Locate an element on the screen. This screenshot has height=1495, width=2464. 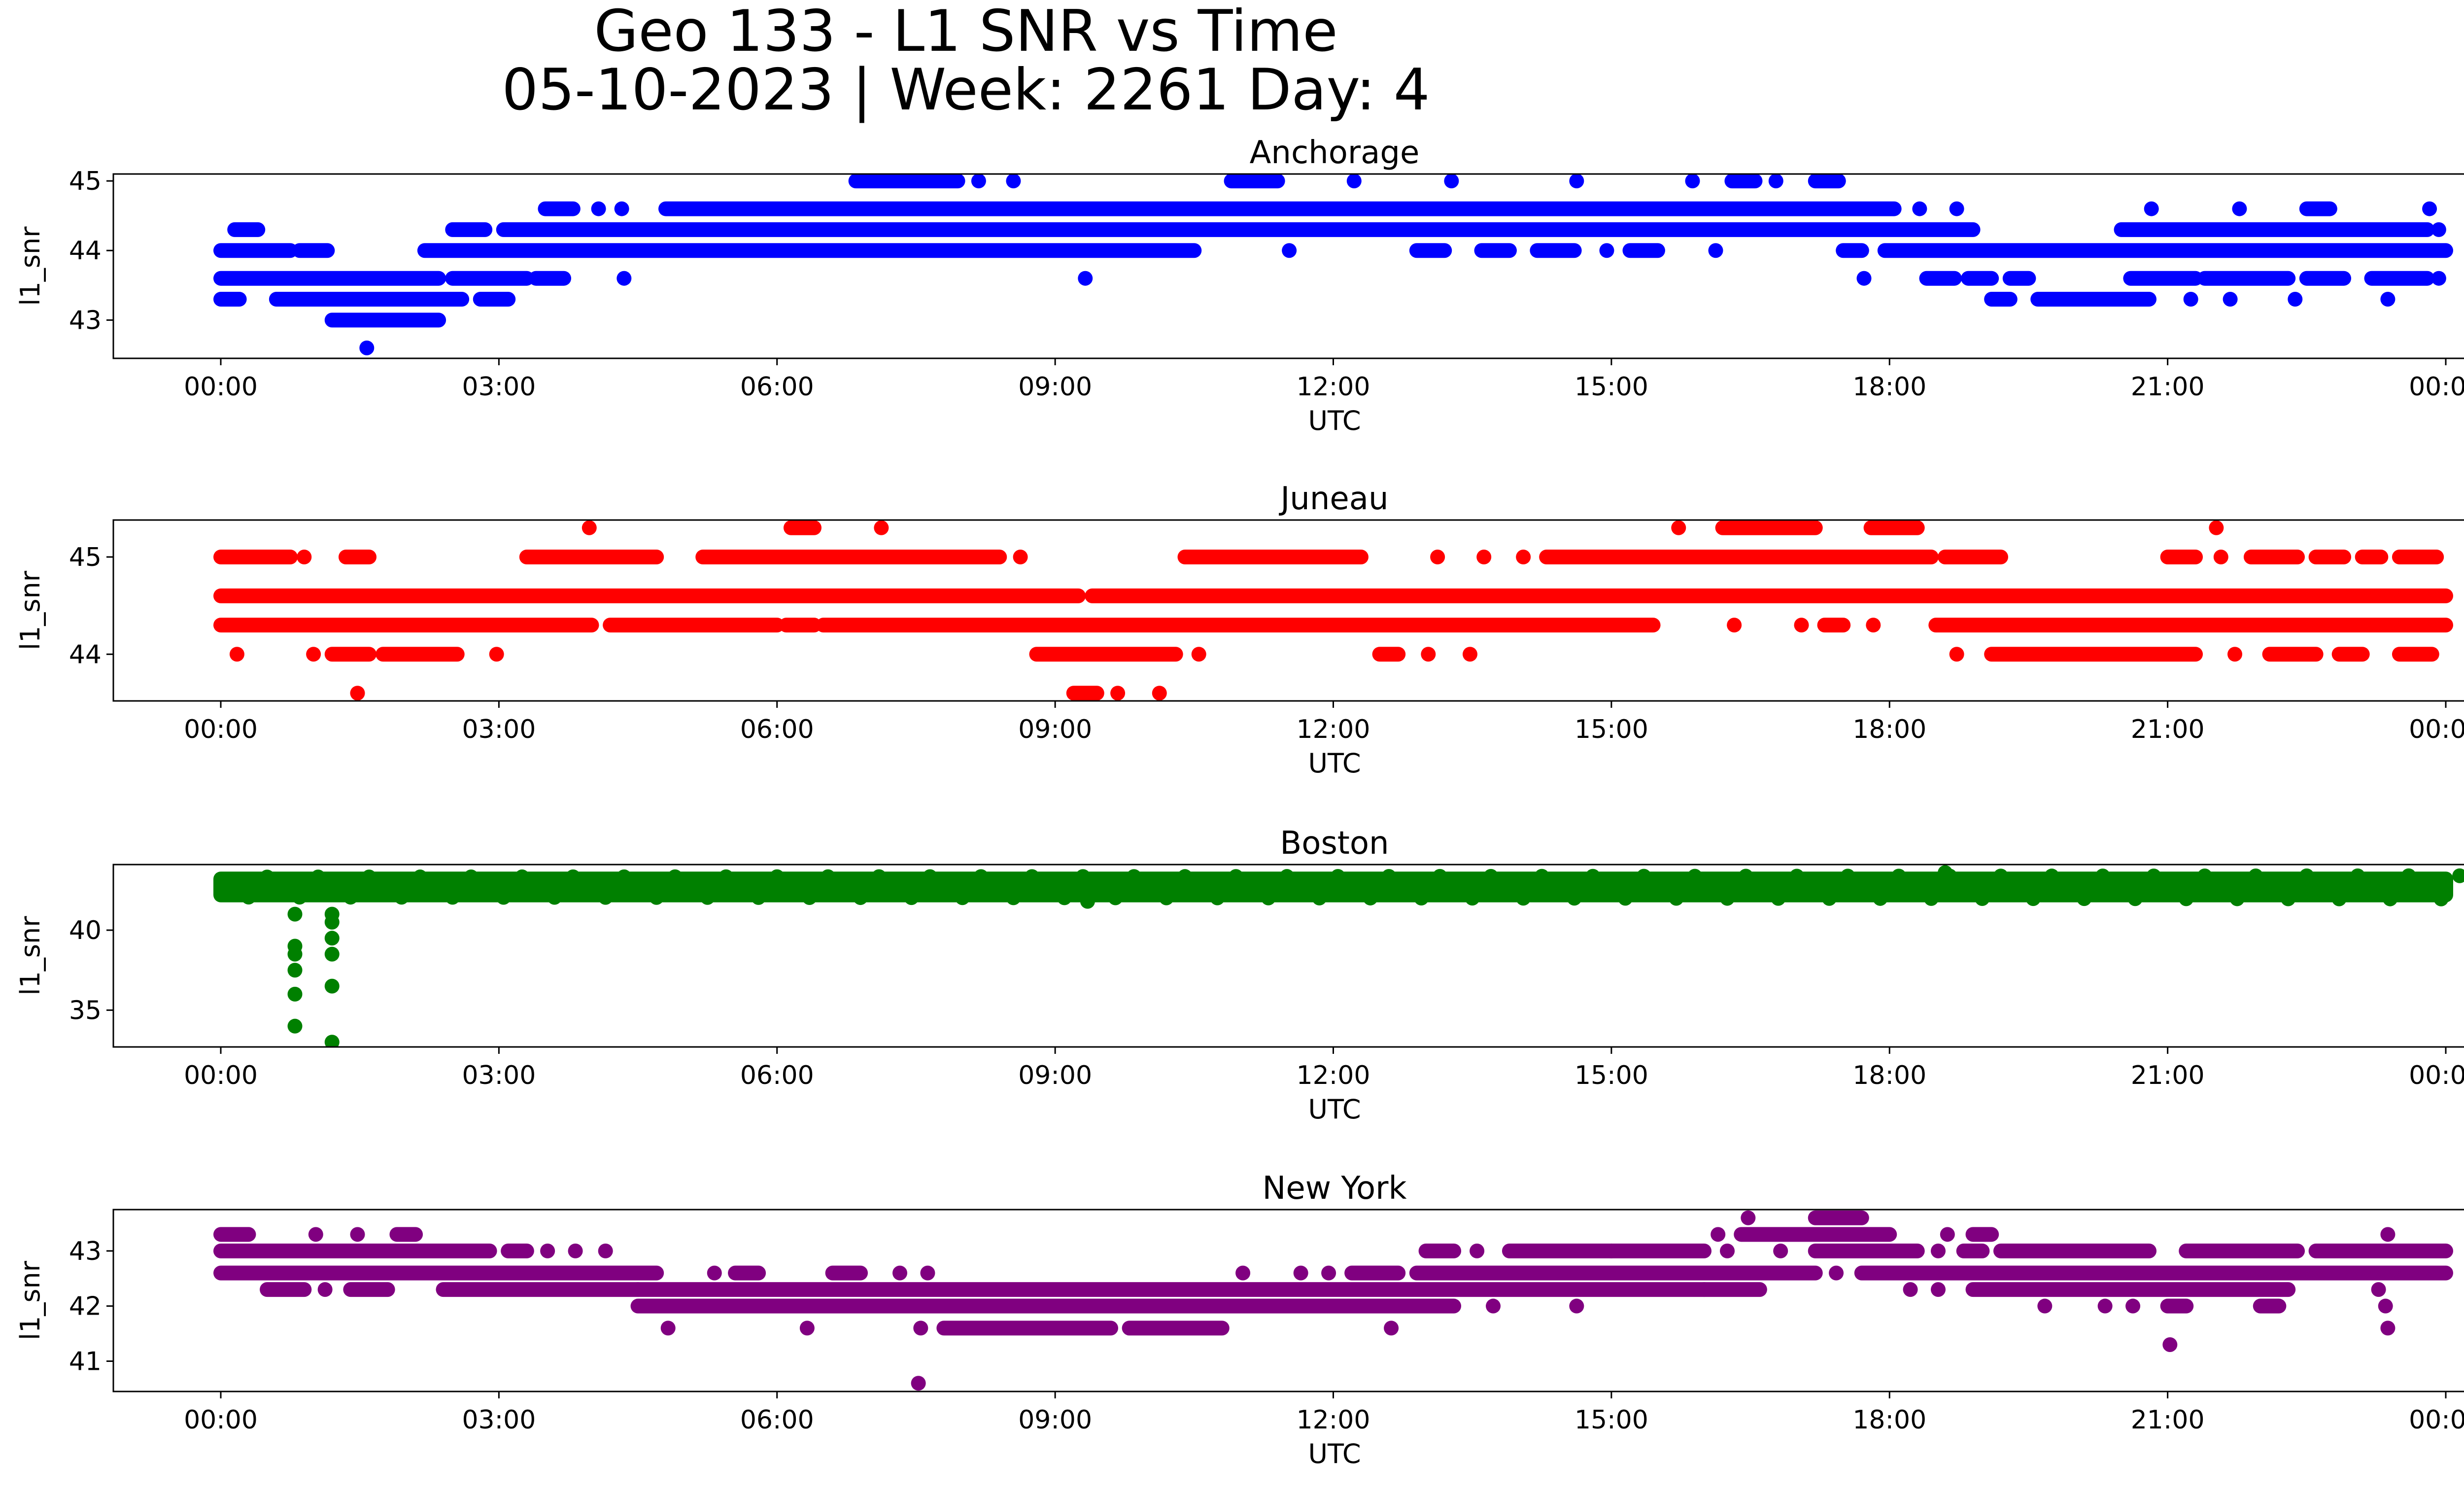
new-york-xtick-label: 21:00 is located at coordinates (2168, 1420).